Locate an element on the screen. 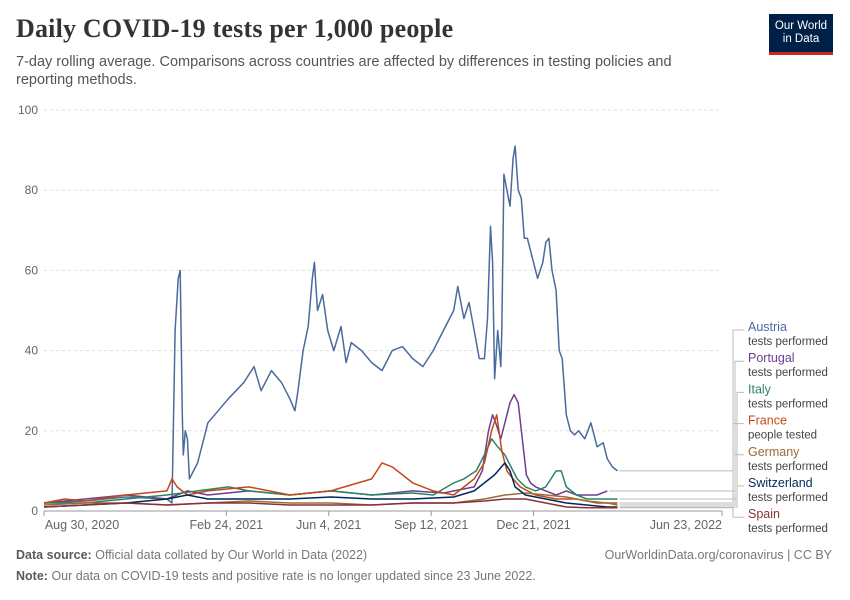  legend-connector-spain is located at coordinates (681, 512).